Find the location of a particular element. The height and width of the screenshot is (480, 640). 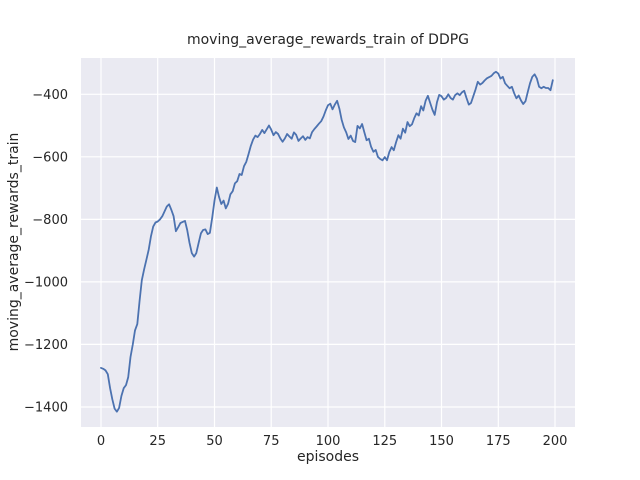

x-tick-label: 175 is located at coordinates (498, 441).